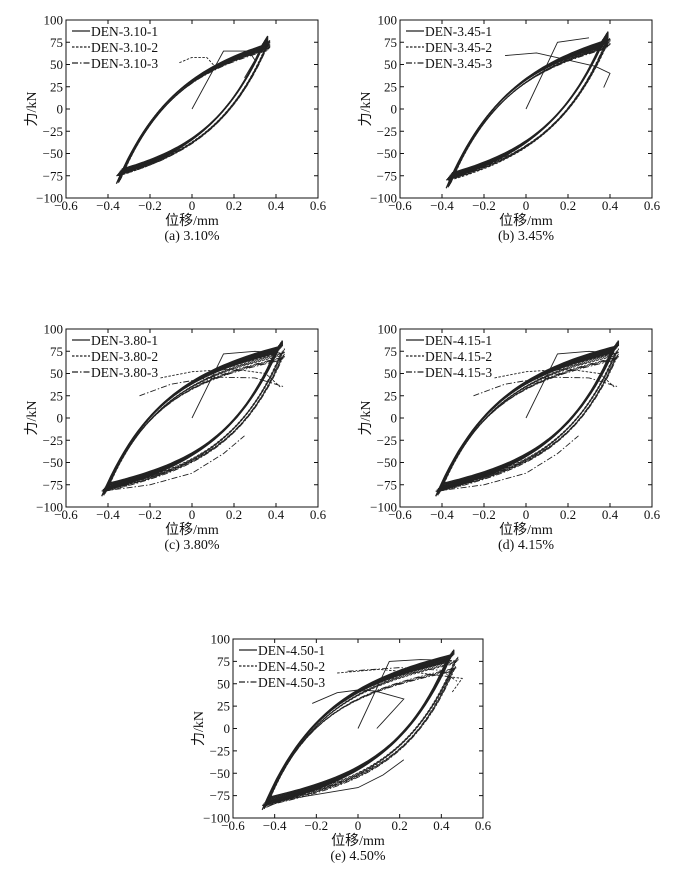 The image size is (679, 887). I want to click on series-DEN-3.45-2, so click(529, 112).